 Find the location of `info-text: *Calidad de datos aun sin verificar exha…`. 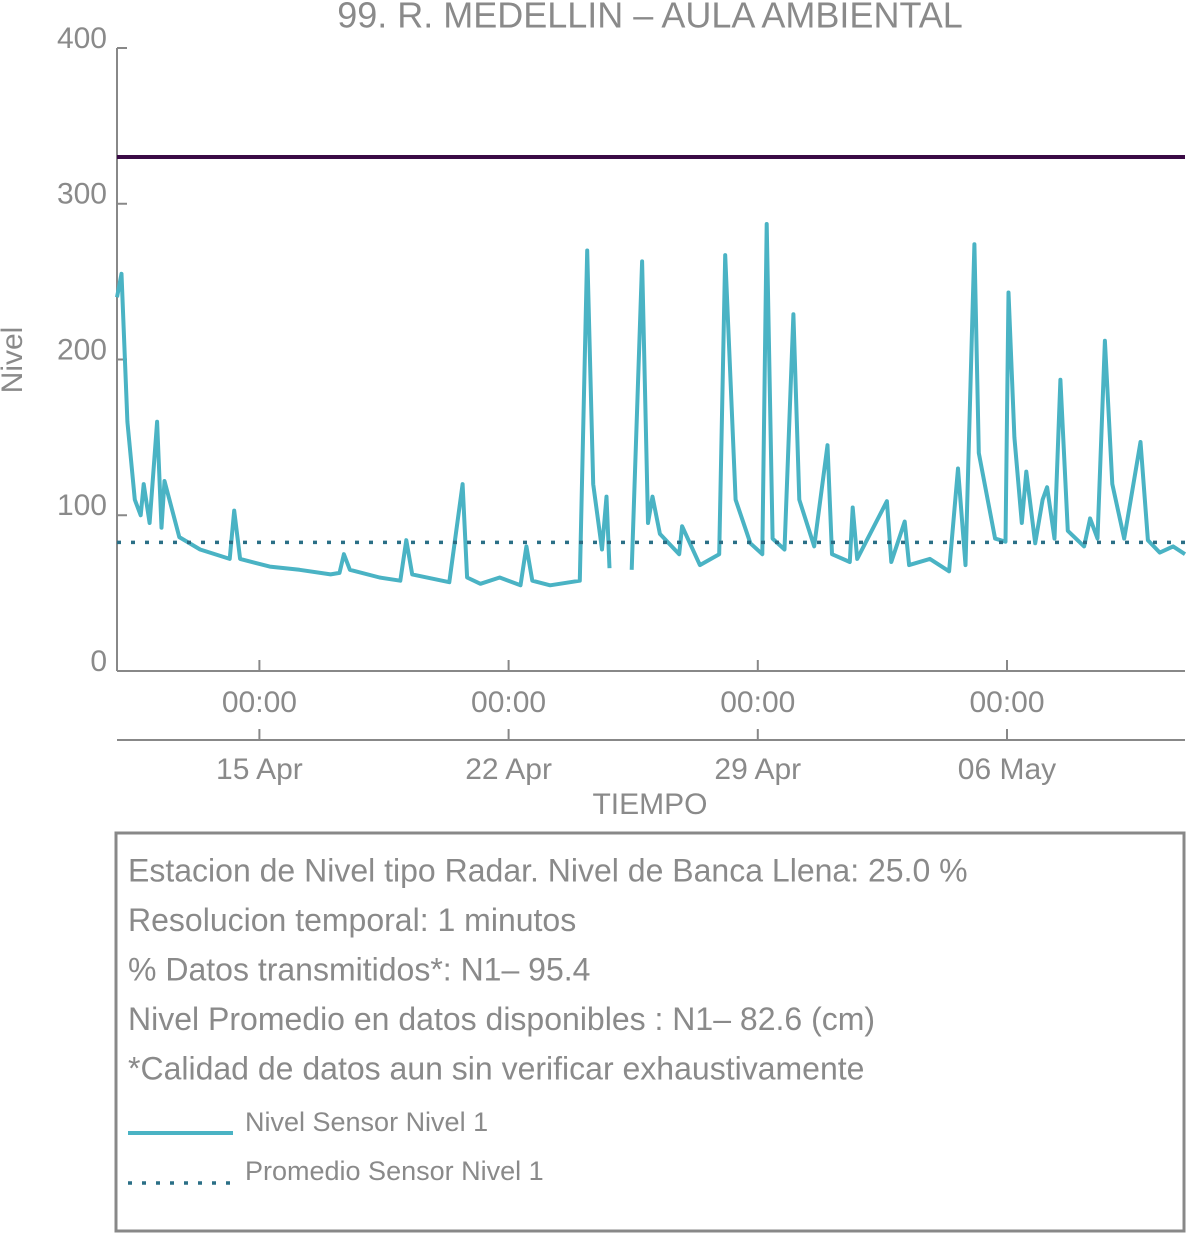

info-text: *Calidad de datos aun sin verificar exha… is located at coordinates (496, 1068).